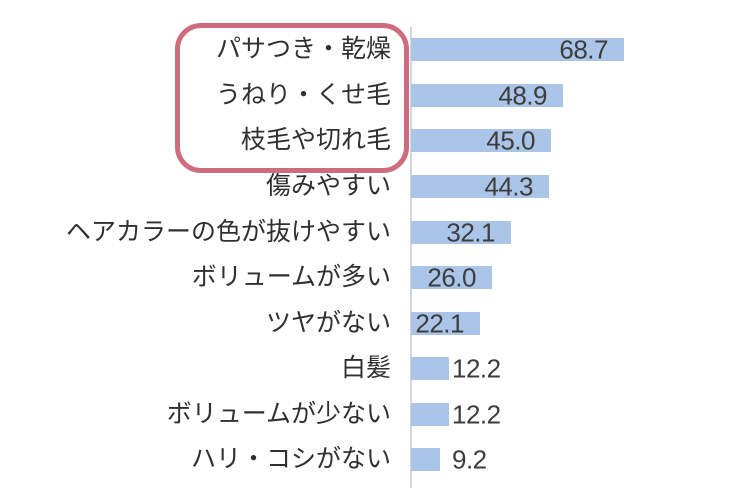  Describe the element at coordinates (291, 277) in the screenshot. I see `category-label: ボリュームが多い` at that location.